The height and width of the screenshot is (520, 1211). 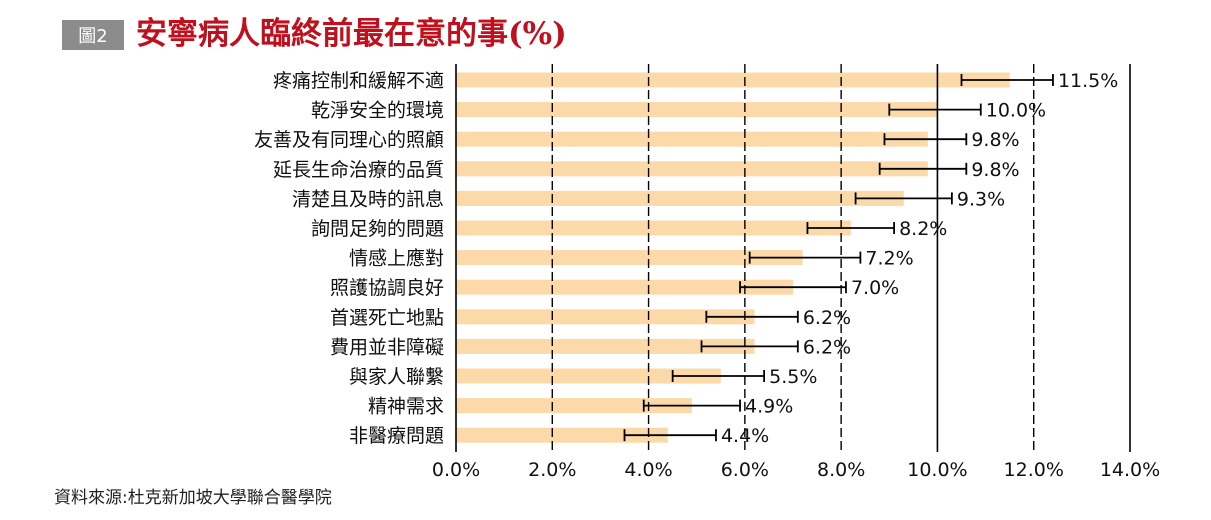 What do you see at coordinates (745, 470) in the screenshot?
I see `x-tick-label: 6.0%` at bounding box center [745, 470].